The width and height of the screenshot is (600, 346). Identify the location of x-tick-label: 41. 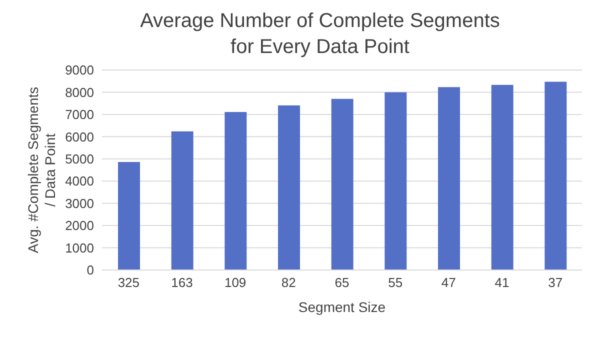
(502, 282).